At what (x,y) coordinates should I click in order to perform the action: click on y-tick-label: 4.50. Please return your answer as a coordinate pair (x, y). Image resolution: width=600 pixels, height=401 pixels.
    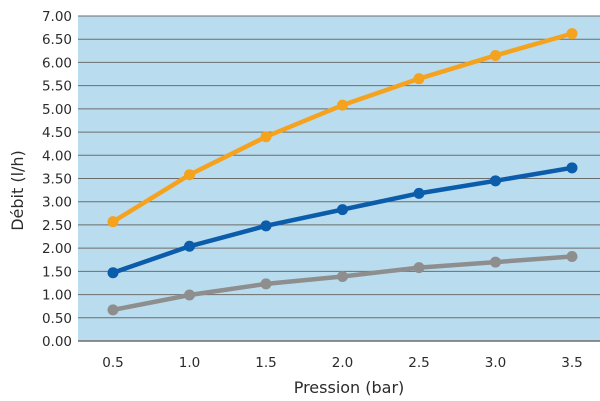
    Looking at the image, I should click on (57, 133).